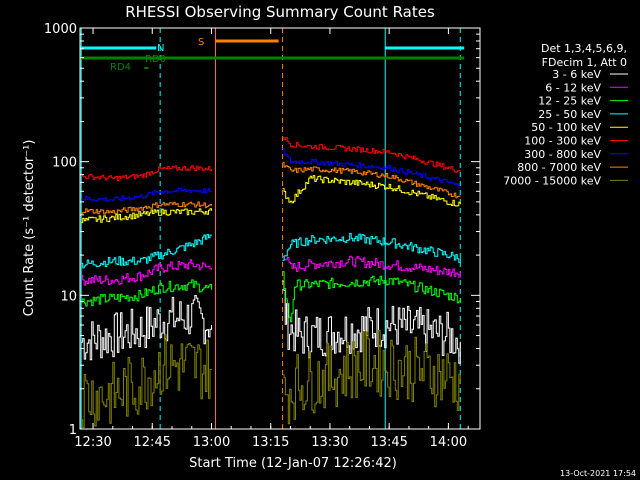 This screenshot has width=640, height=480. What do you see at coordinates (155, 59) in the screenshot?
I see `interval-label-rd0: RD0` at bounding box center [155, 59].